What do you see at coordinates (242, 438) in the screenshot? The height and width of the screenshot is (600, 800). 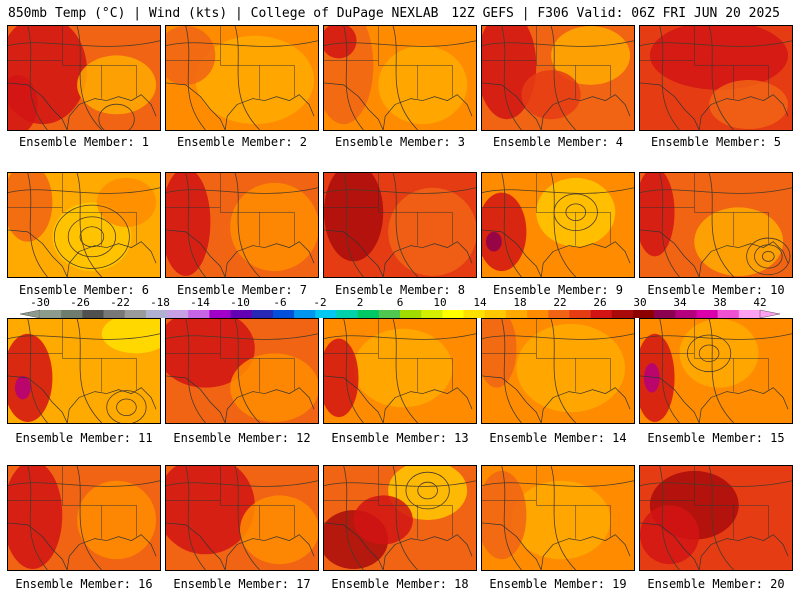 I see `ensemble-member-caption: Ensemble Member: 12` at bounding box center [242, 438].